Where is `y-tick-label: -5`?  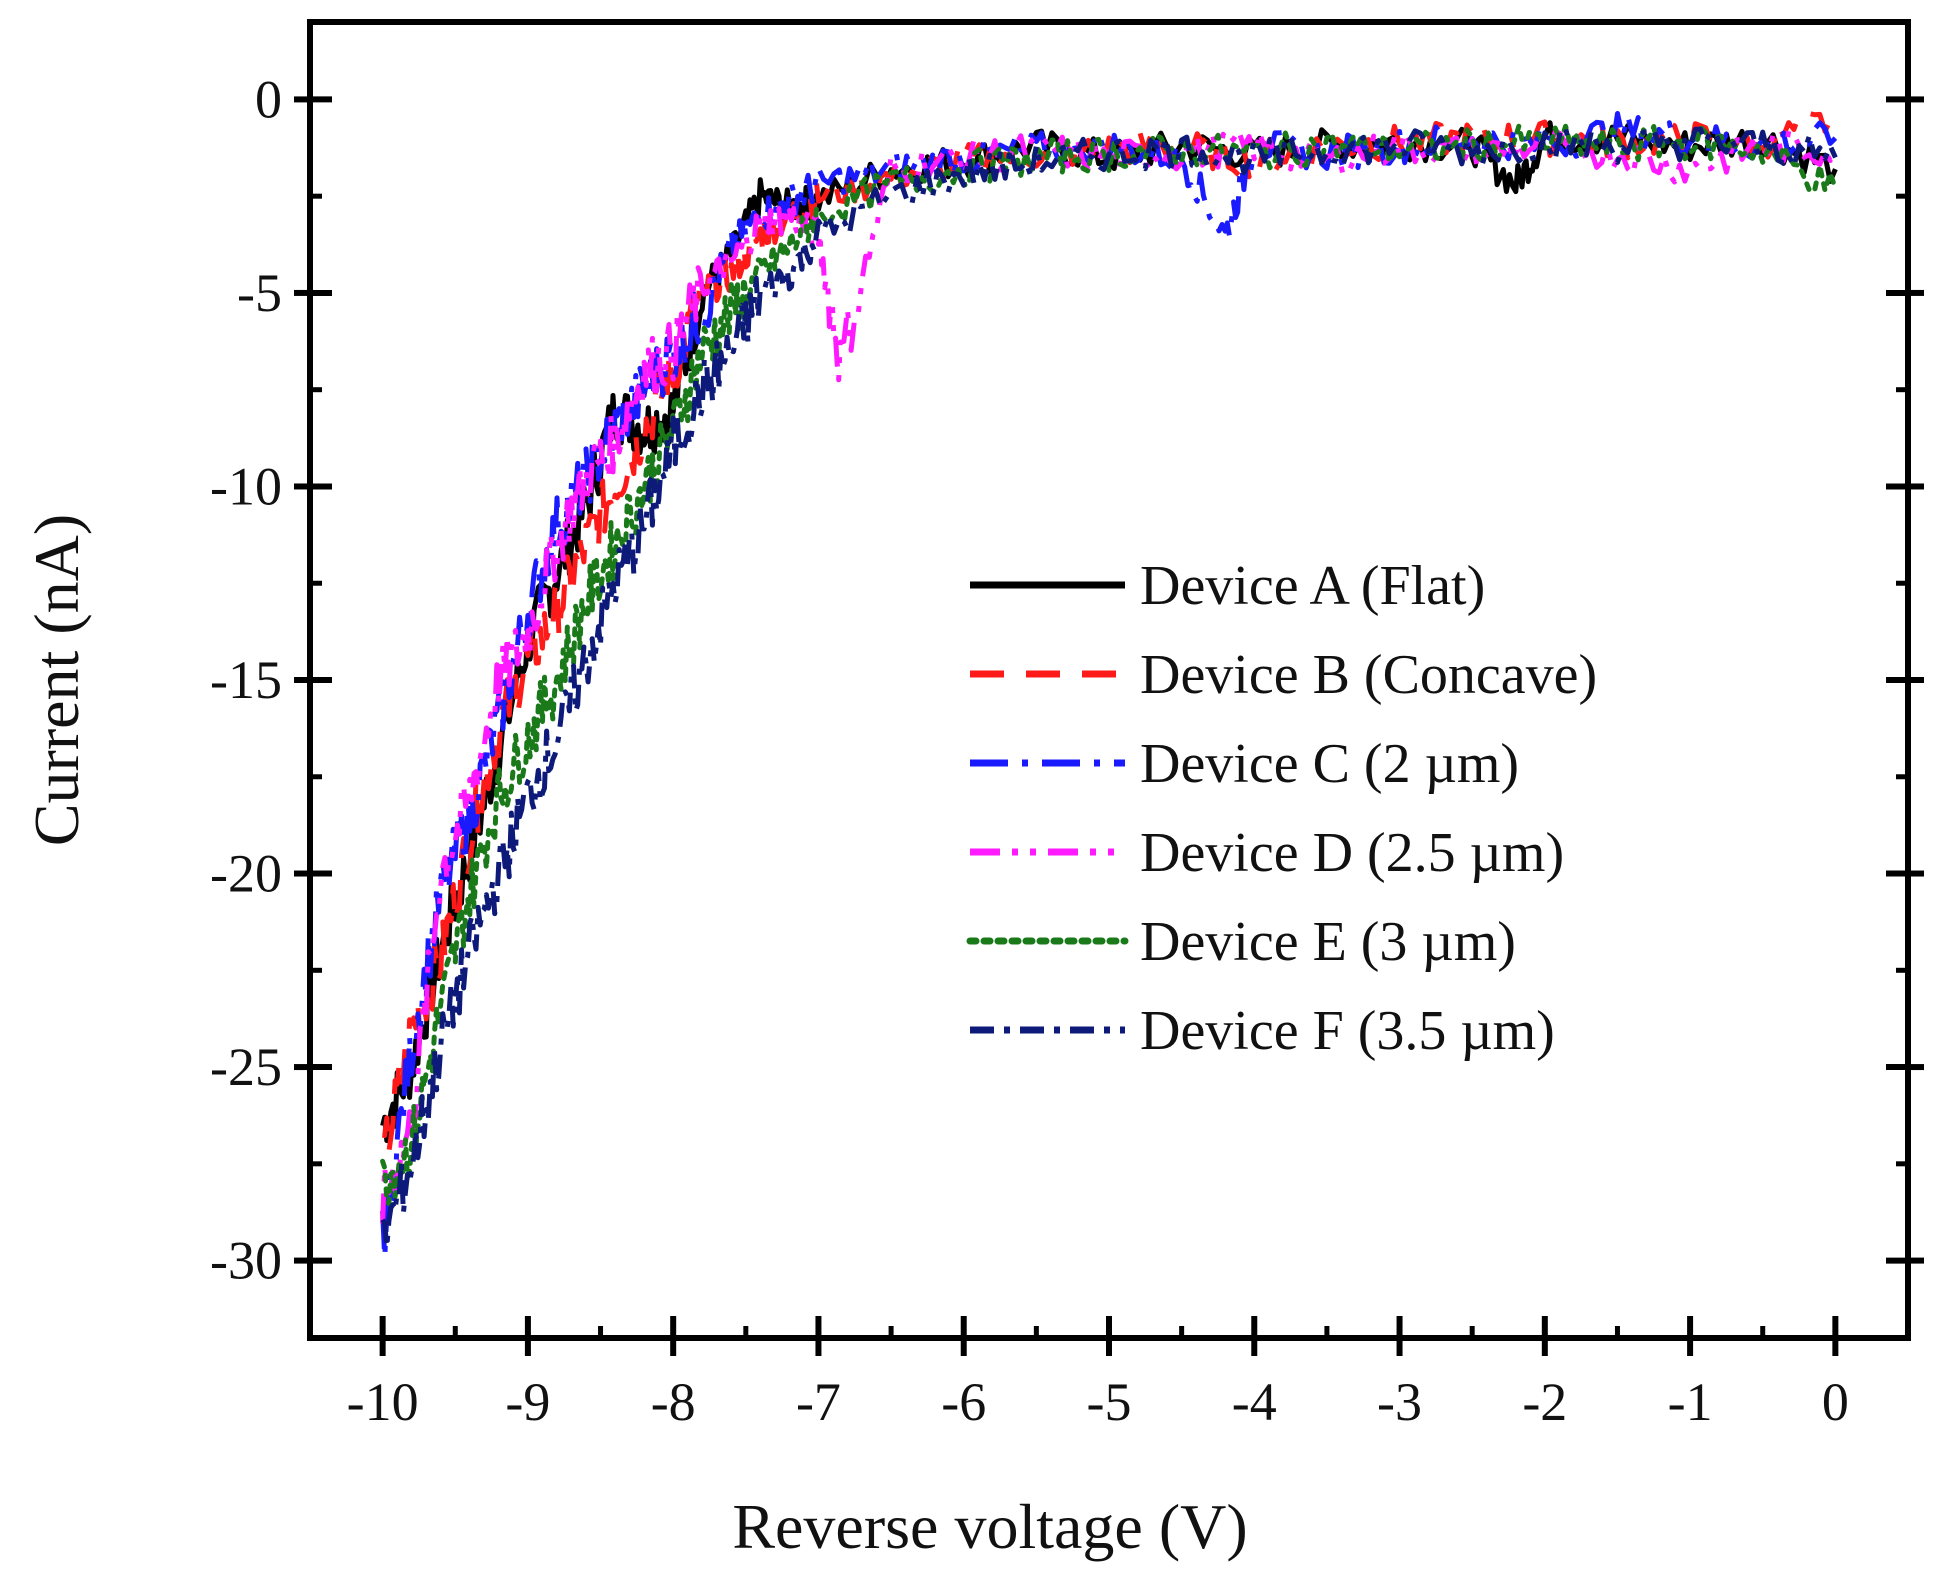 y-tick-label: -5 is located at coordinates (259, 293).